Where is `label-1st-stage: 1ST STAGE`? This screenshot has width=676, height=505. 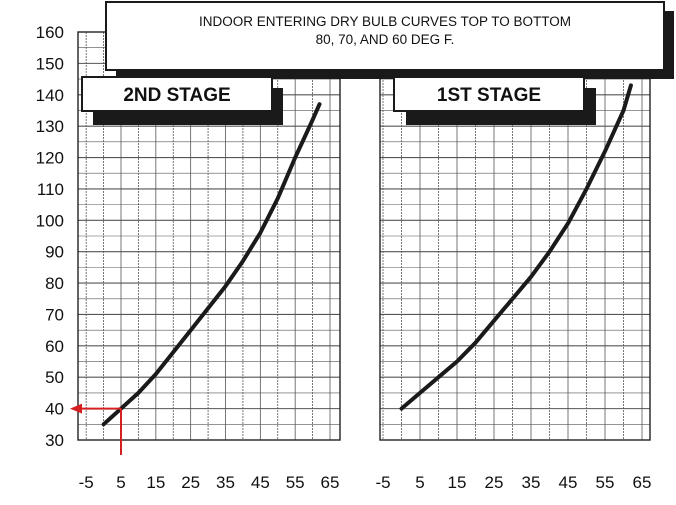 label-1st-stage: 1ST STAGE is located at coordinates (494, 100).